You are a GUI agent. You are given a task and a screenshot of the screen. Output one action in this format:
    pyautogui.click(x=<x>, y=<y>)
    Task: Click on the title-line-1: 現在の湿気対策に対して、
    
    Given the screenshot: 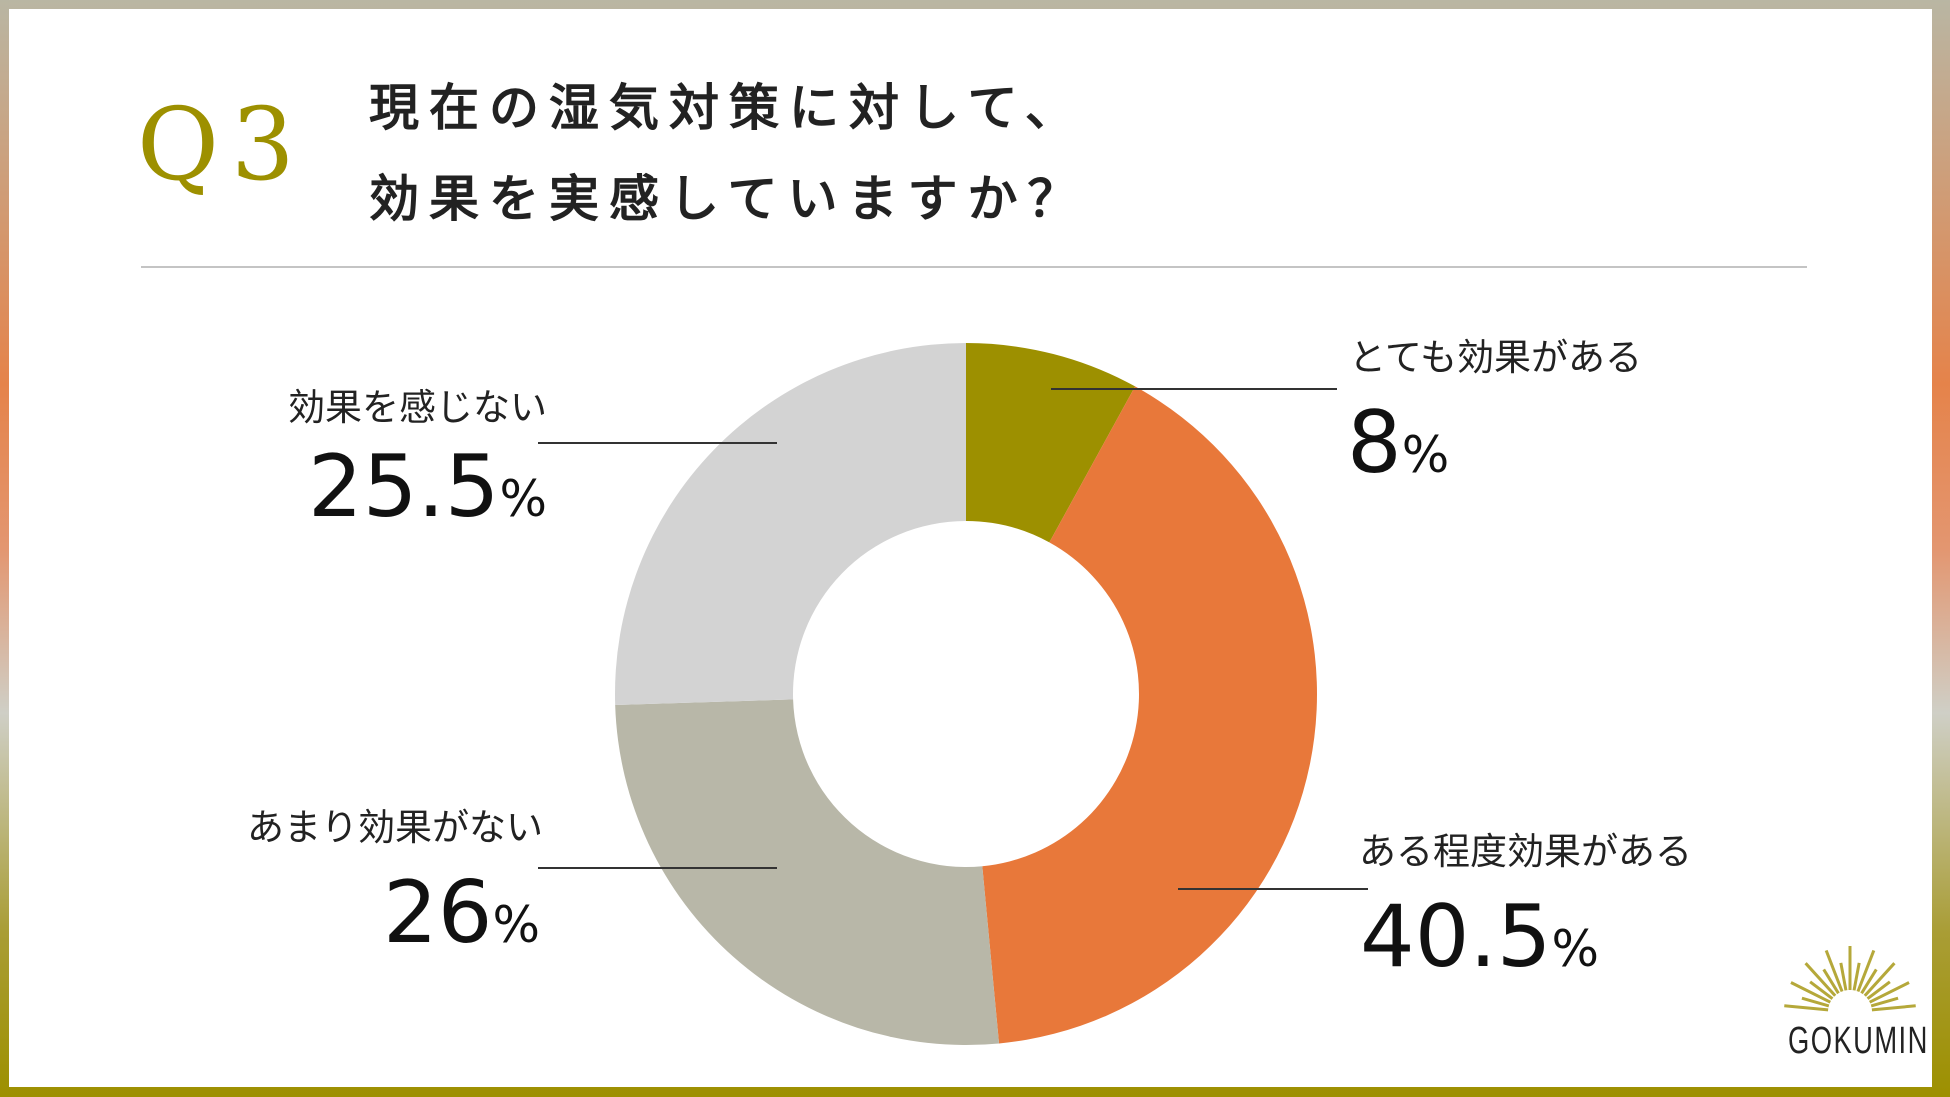 What is the action you would take?
    pyautogui.click(x=727, y=108)
    